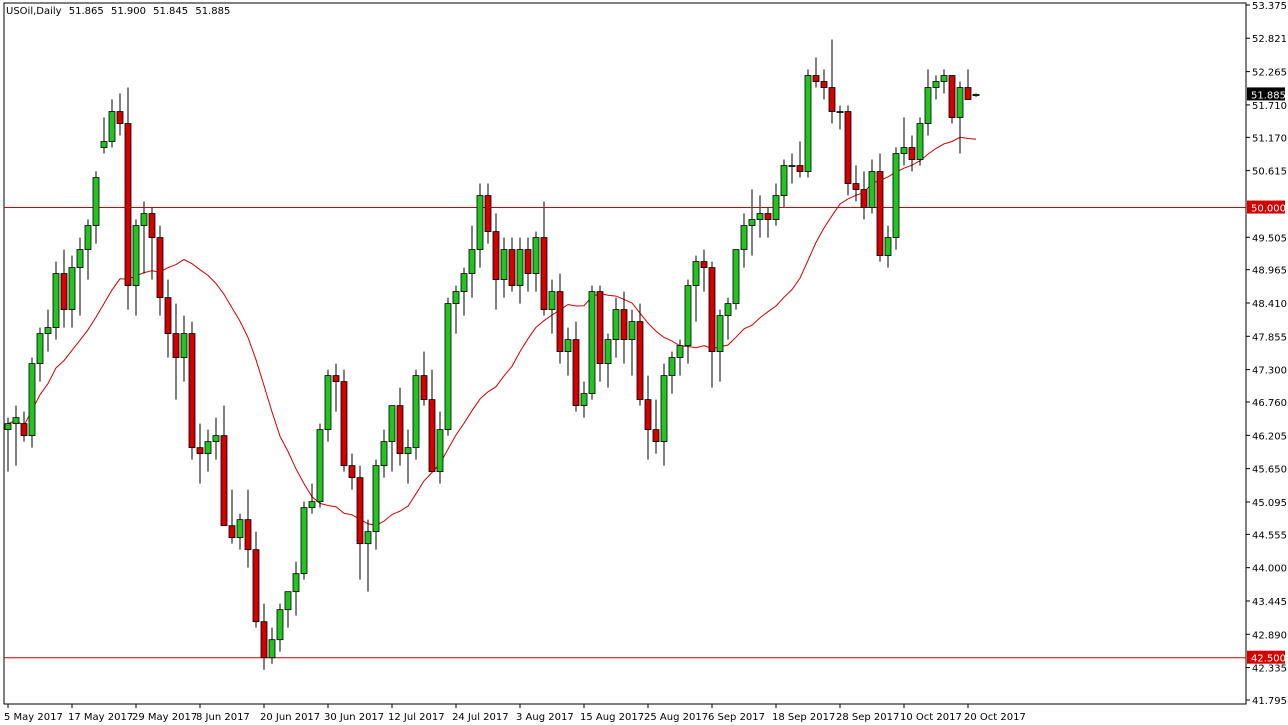 The width and height of the screenshot is (1288, 725). Describe the element at coordinates (995, 717) in the screenshot. I see `x-tick-label: 20 Oct 2017` at that location.